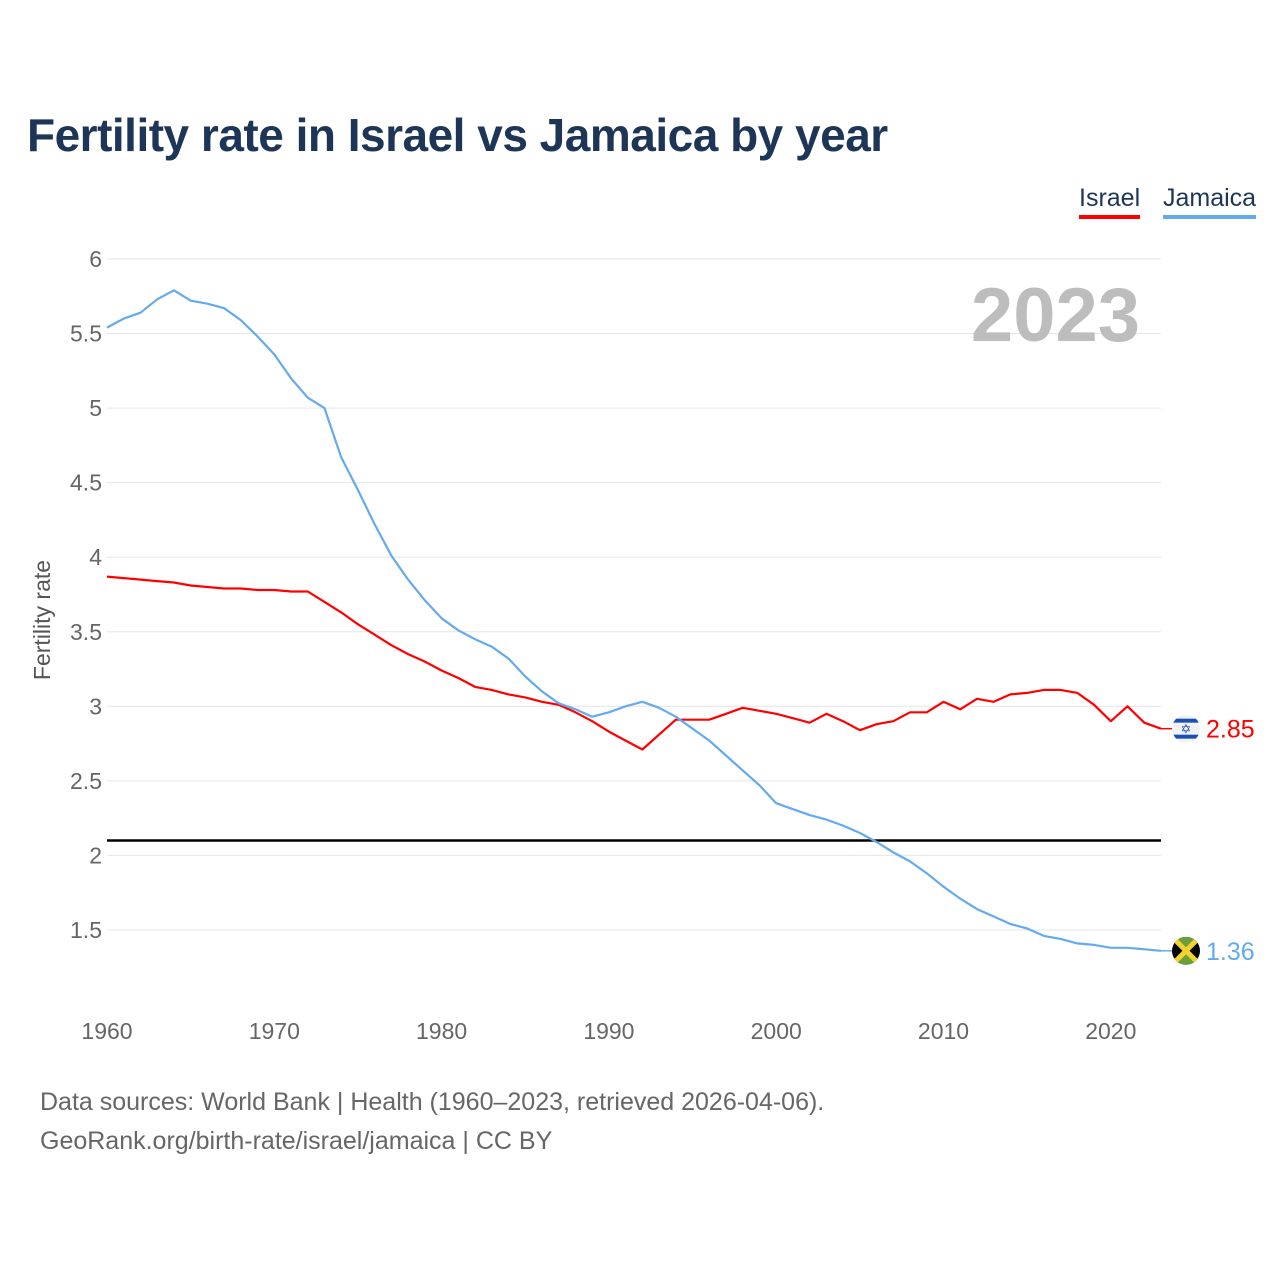  Describe the element at coordinates (86, 334) in the screenshot. I see `y-tick-label: 5.5` at that location.